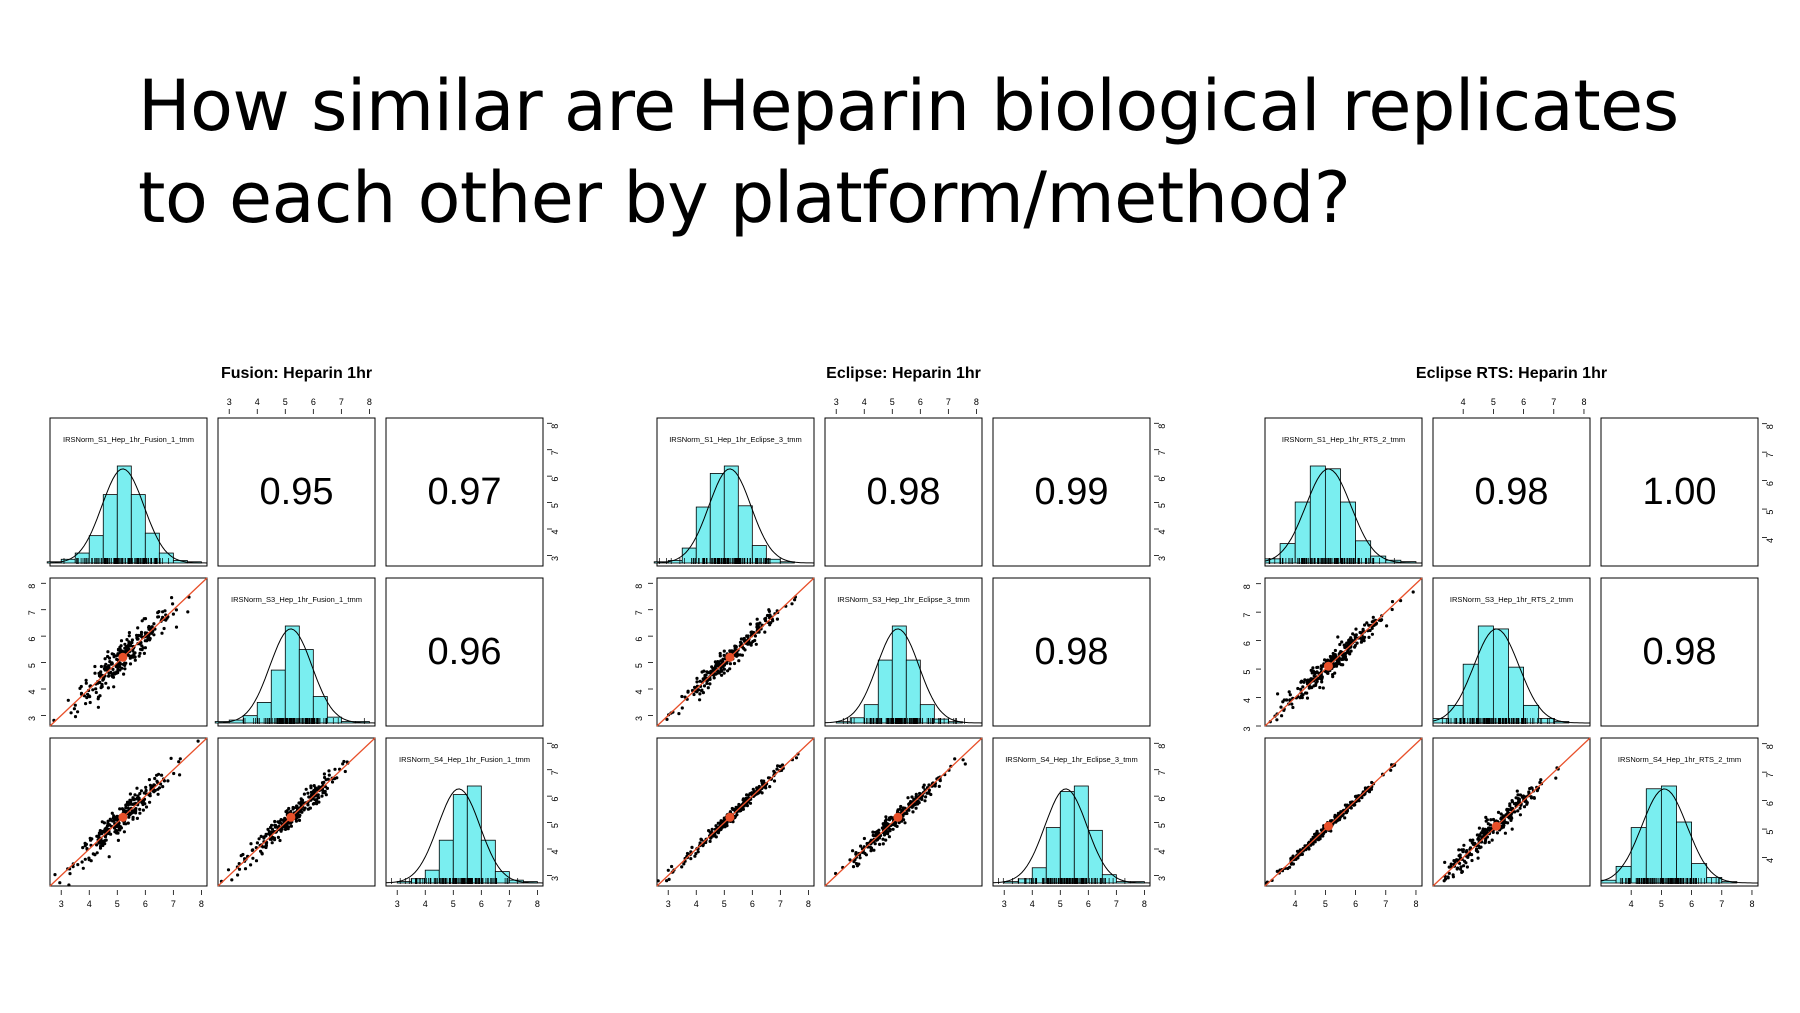 This screenshot has height=1013, width=1800. I want to click on chart-title: Eclipse RTS: Heparin 1hr, so click(1511, 373).